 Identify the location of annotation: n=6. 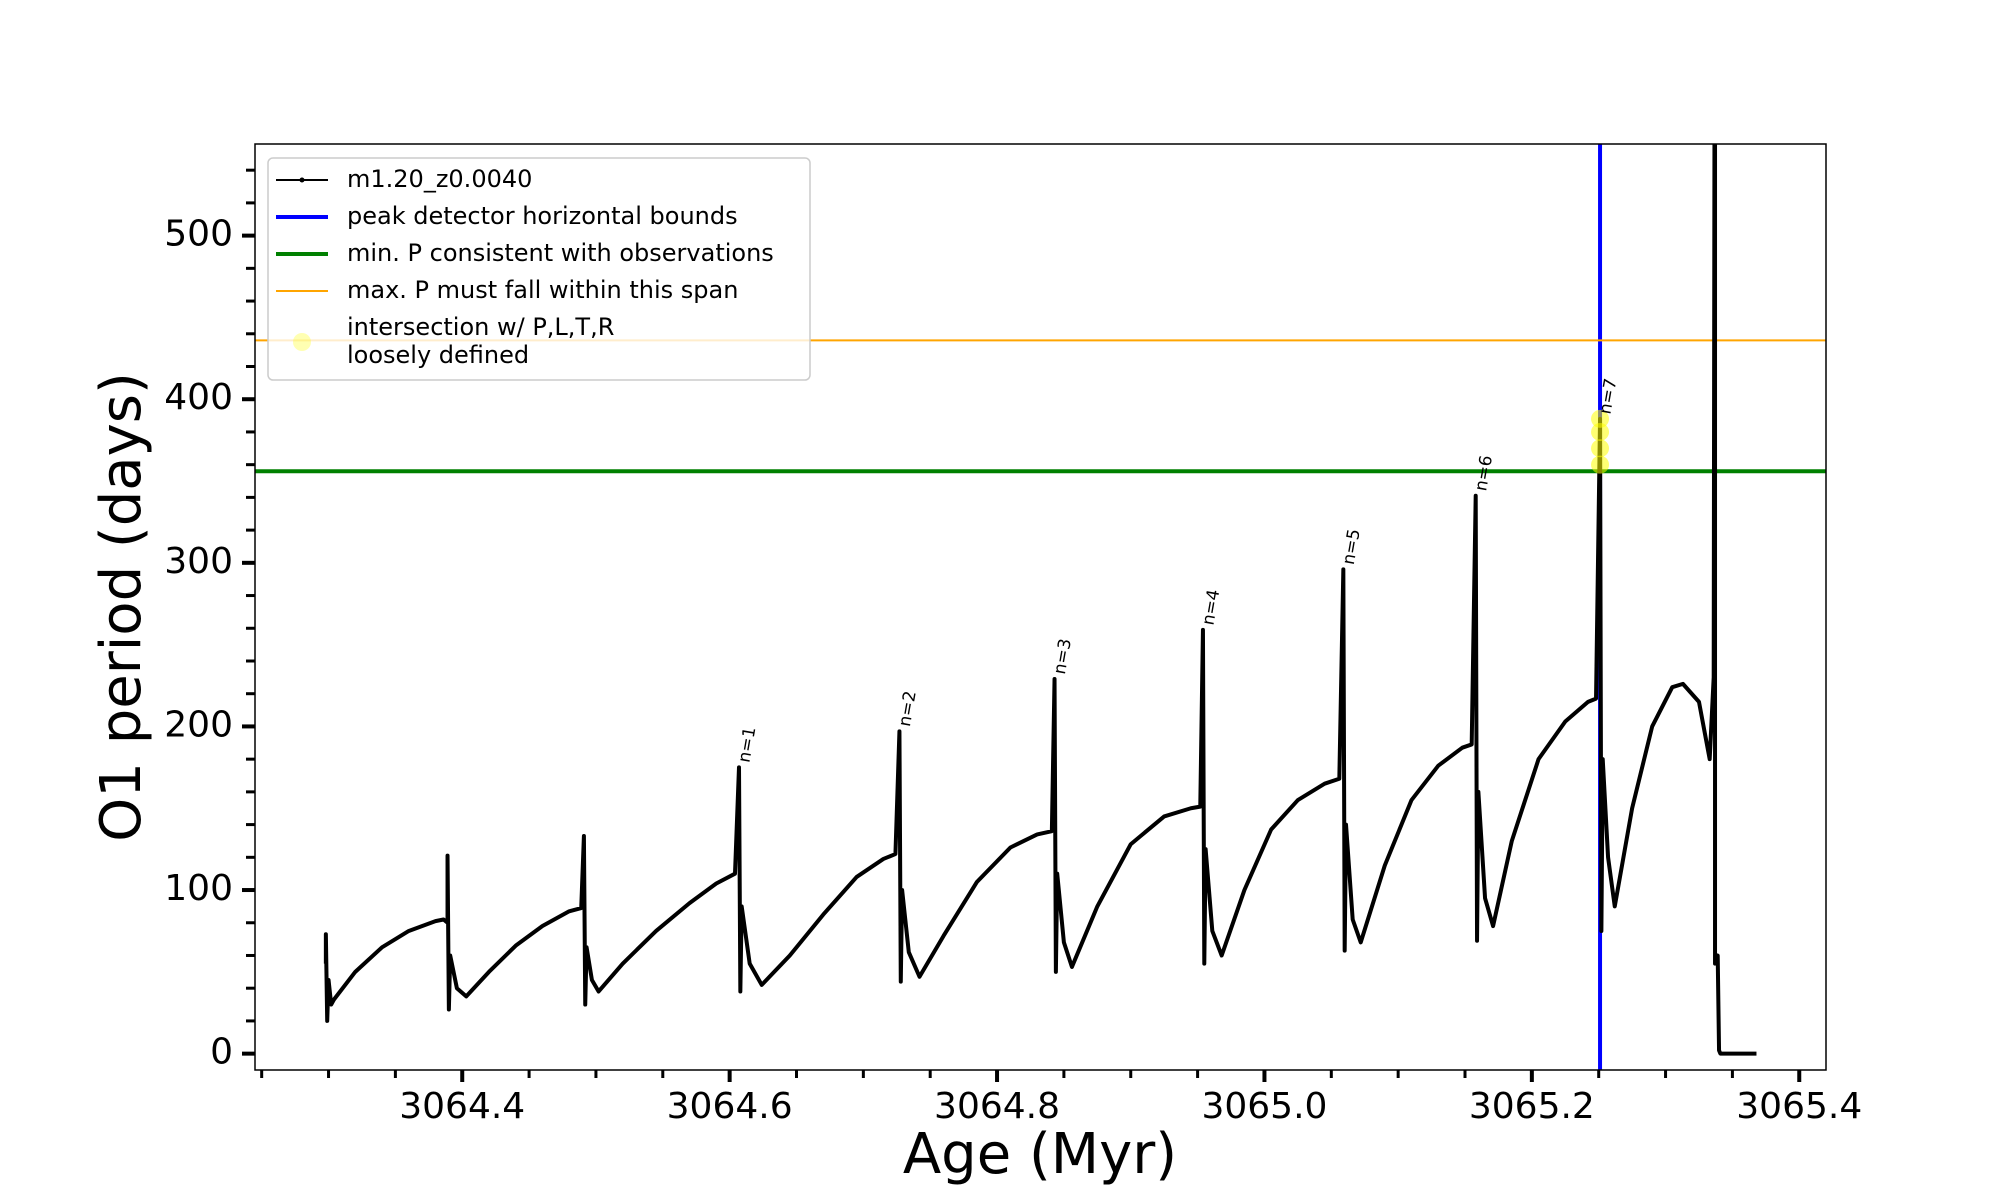
(1484, 473).